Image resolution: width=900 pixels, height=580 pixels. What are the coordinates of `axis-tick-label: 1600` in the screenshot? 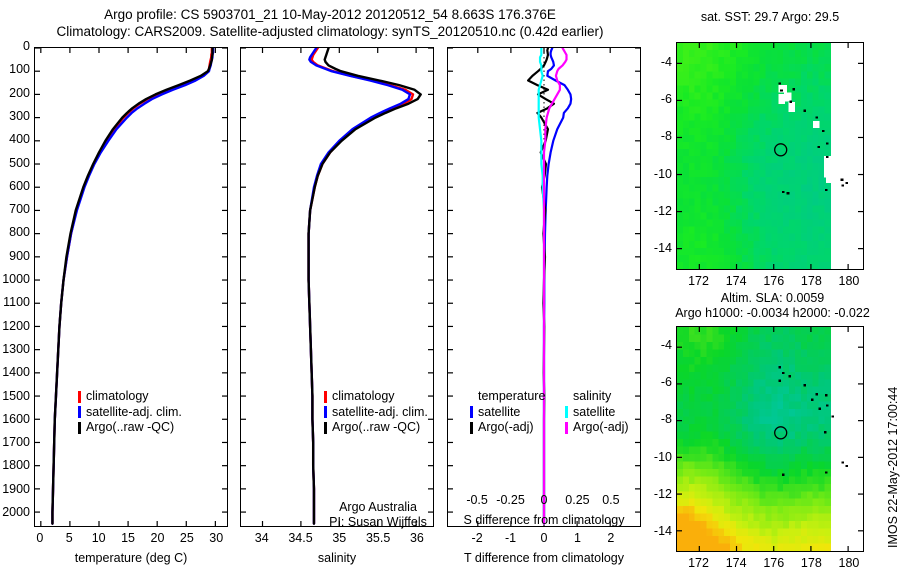 It's located at (16, 418).